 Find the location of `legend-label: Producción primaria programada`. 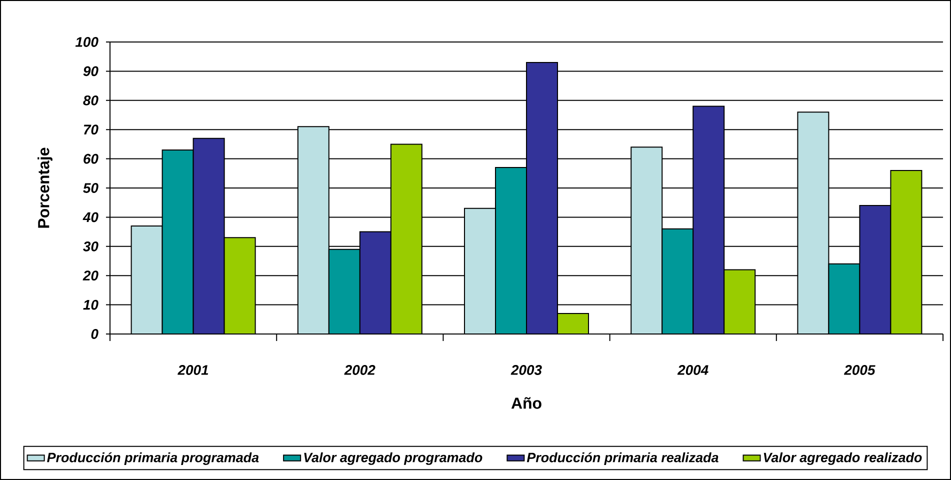

legend-label: Producción primaria programada is located at coordinates (153, 458).